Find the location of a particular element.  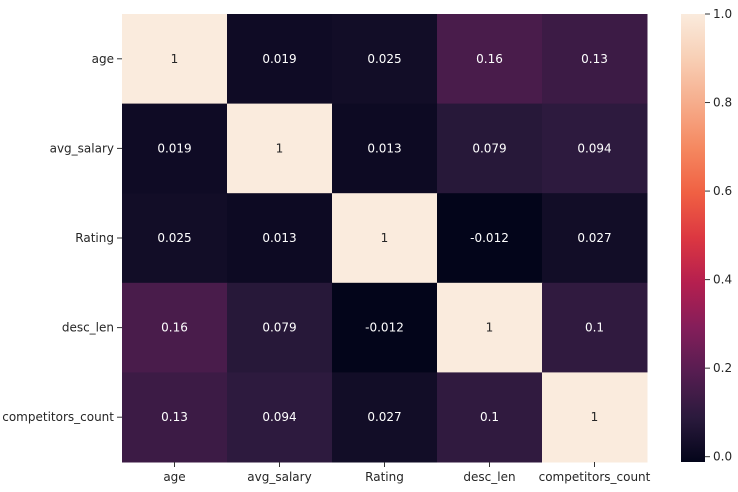

colorbar: 0.0 0.2 0.4 0.6 0.8 1.0 is located at coordinates (706, 235).